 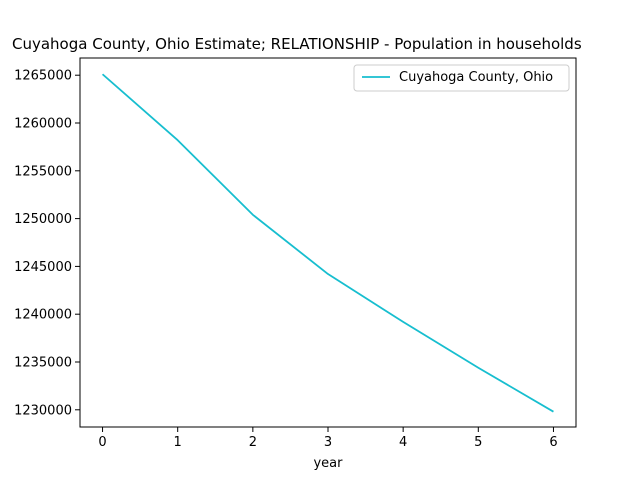 I want to click on x-tick-label-5: 5, so click(x=478, y=442).